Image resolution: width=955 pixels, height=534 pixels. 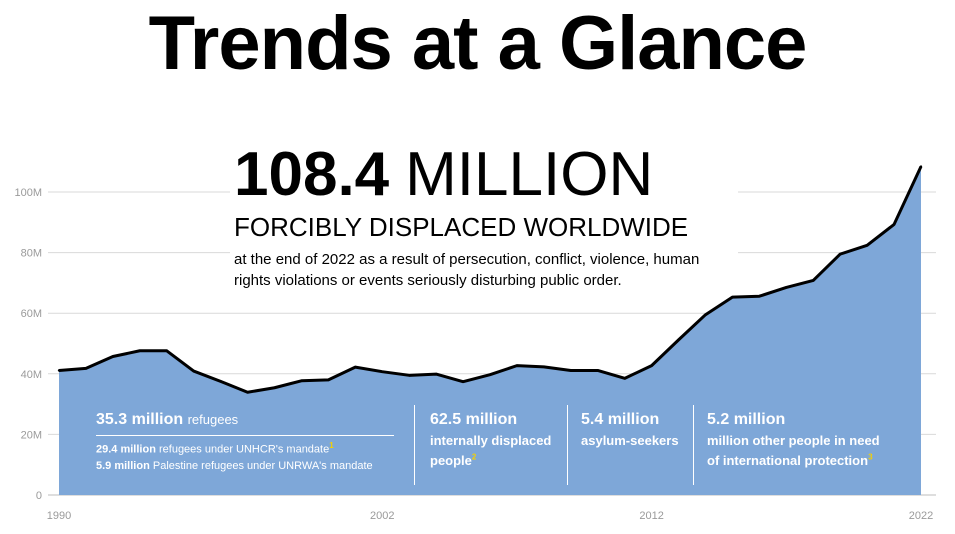 What do you see at coordinates (461, 227) in the screenshot?
I see `headline-subtitle: FORCIBLY DISPLACED WORLDWIDE` at bounding box center [461, 227].